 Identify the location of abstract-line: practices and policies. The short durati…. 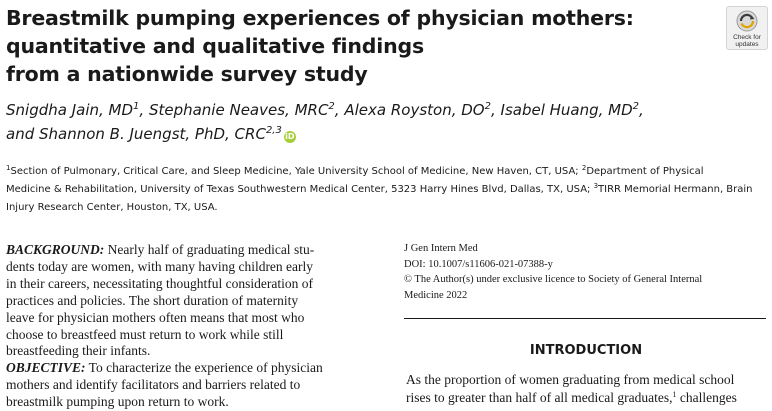
(152, 300).